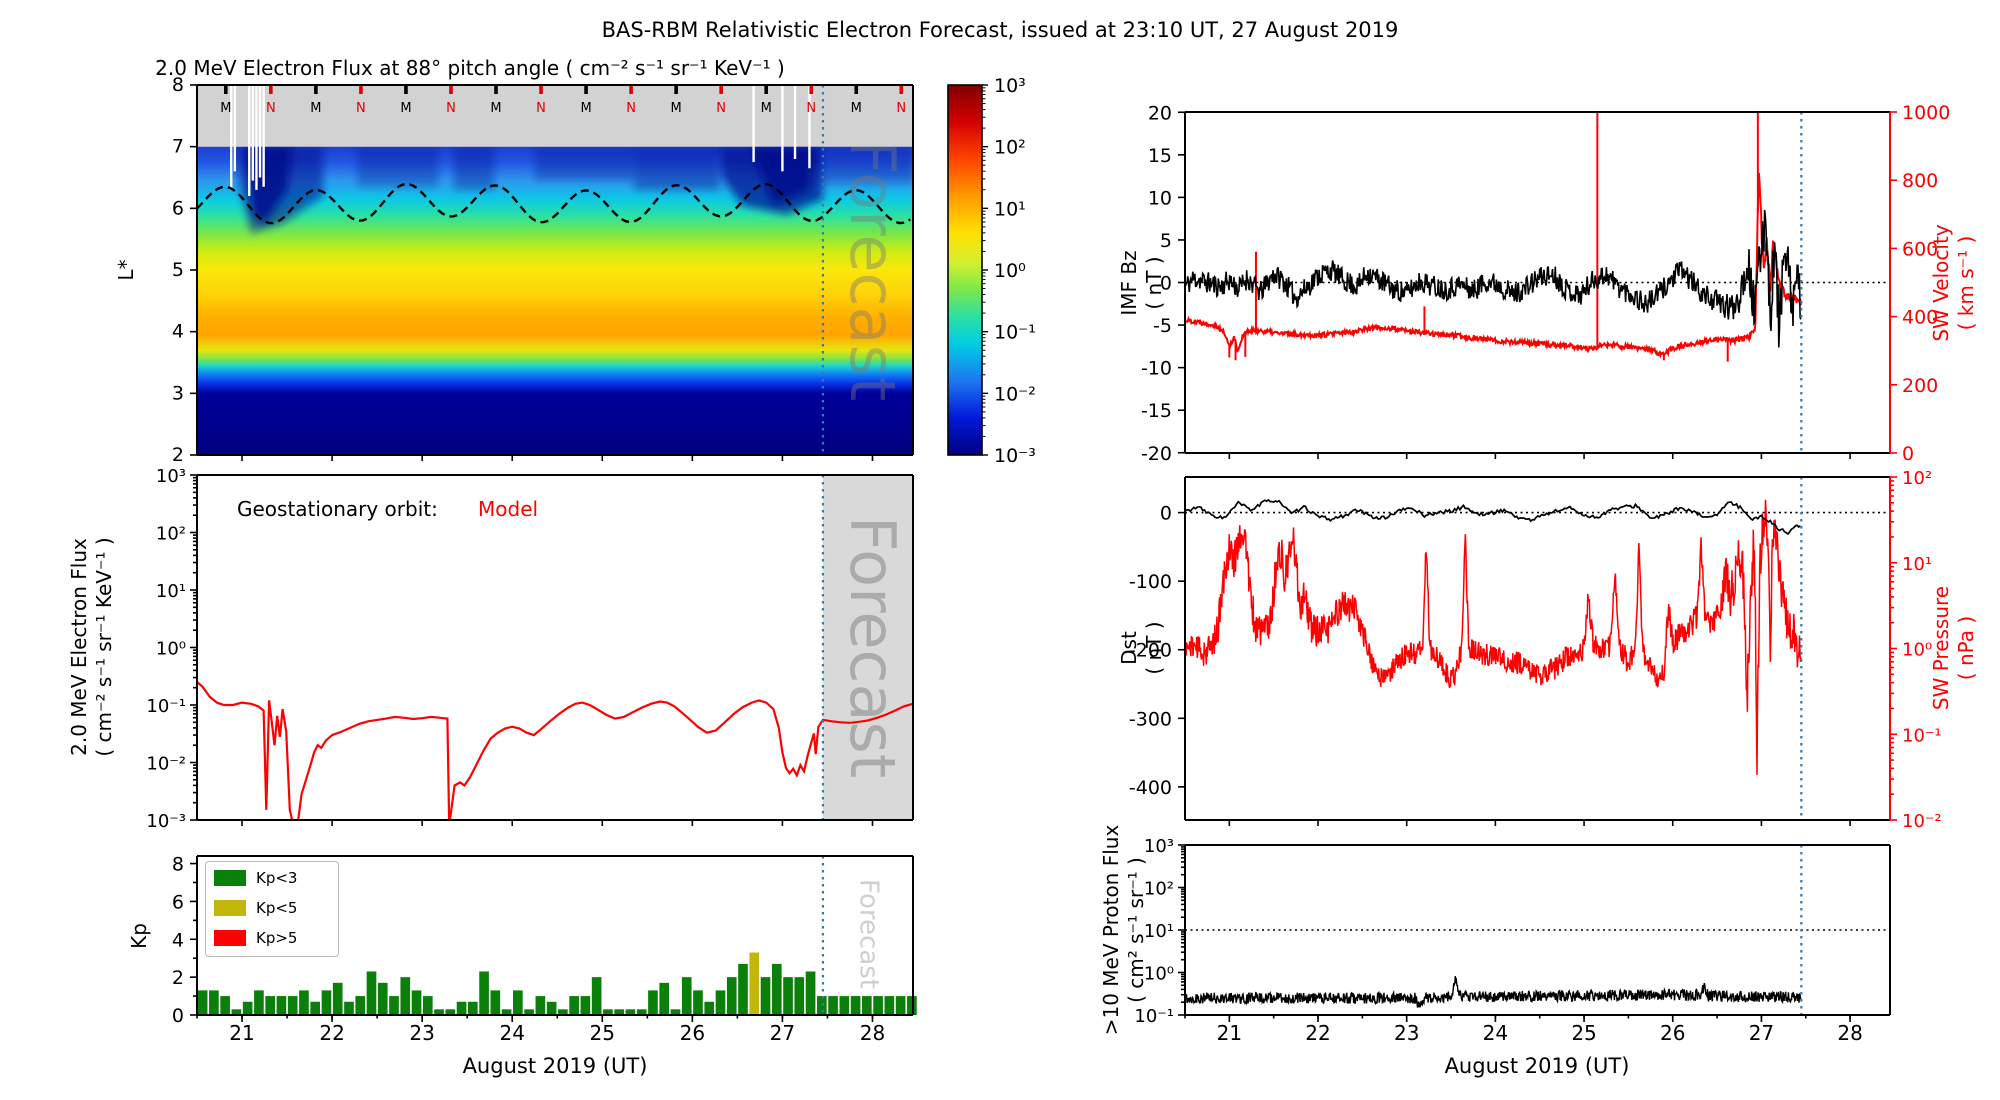  What do you see at coordinates (1849, 1033) in the screenshot?
I see `svg-text: 28` at bounding box center [1849, 1033].